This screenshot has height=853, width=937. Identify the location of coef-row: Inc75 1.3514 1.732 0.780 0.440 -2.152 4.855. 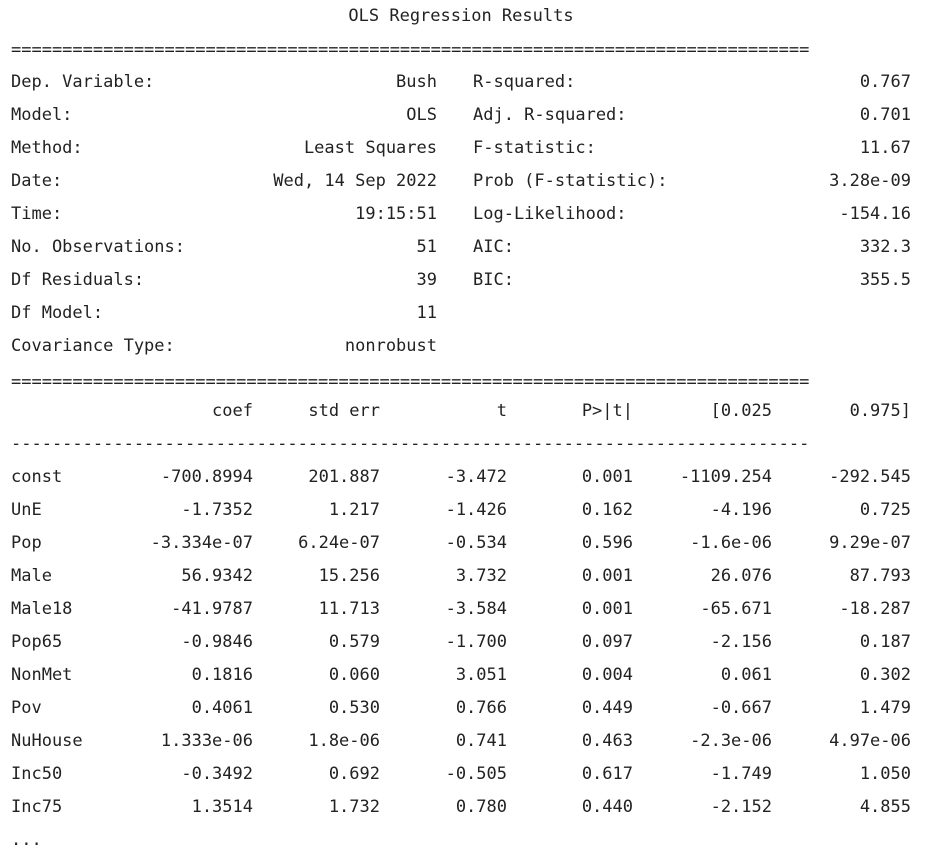
(468, 807).